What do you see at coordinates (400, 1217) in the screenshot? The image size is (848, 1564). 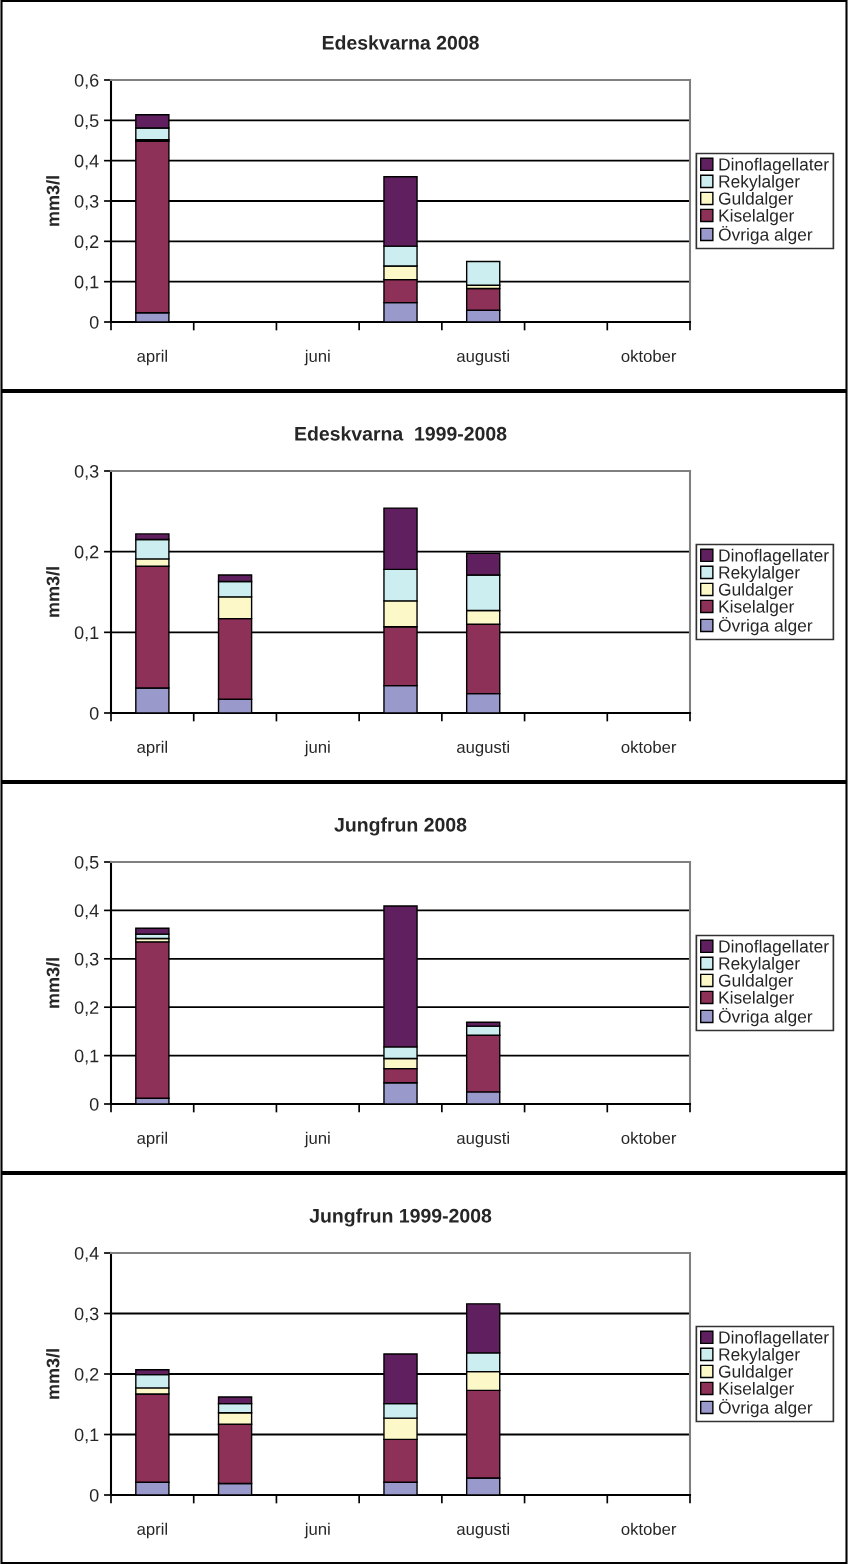 I see `chart-title: Jungfrun 1999-2008` at bounding box center [400, 1217].